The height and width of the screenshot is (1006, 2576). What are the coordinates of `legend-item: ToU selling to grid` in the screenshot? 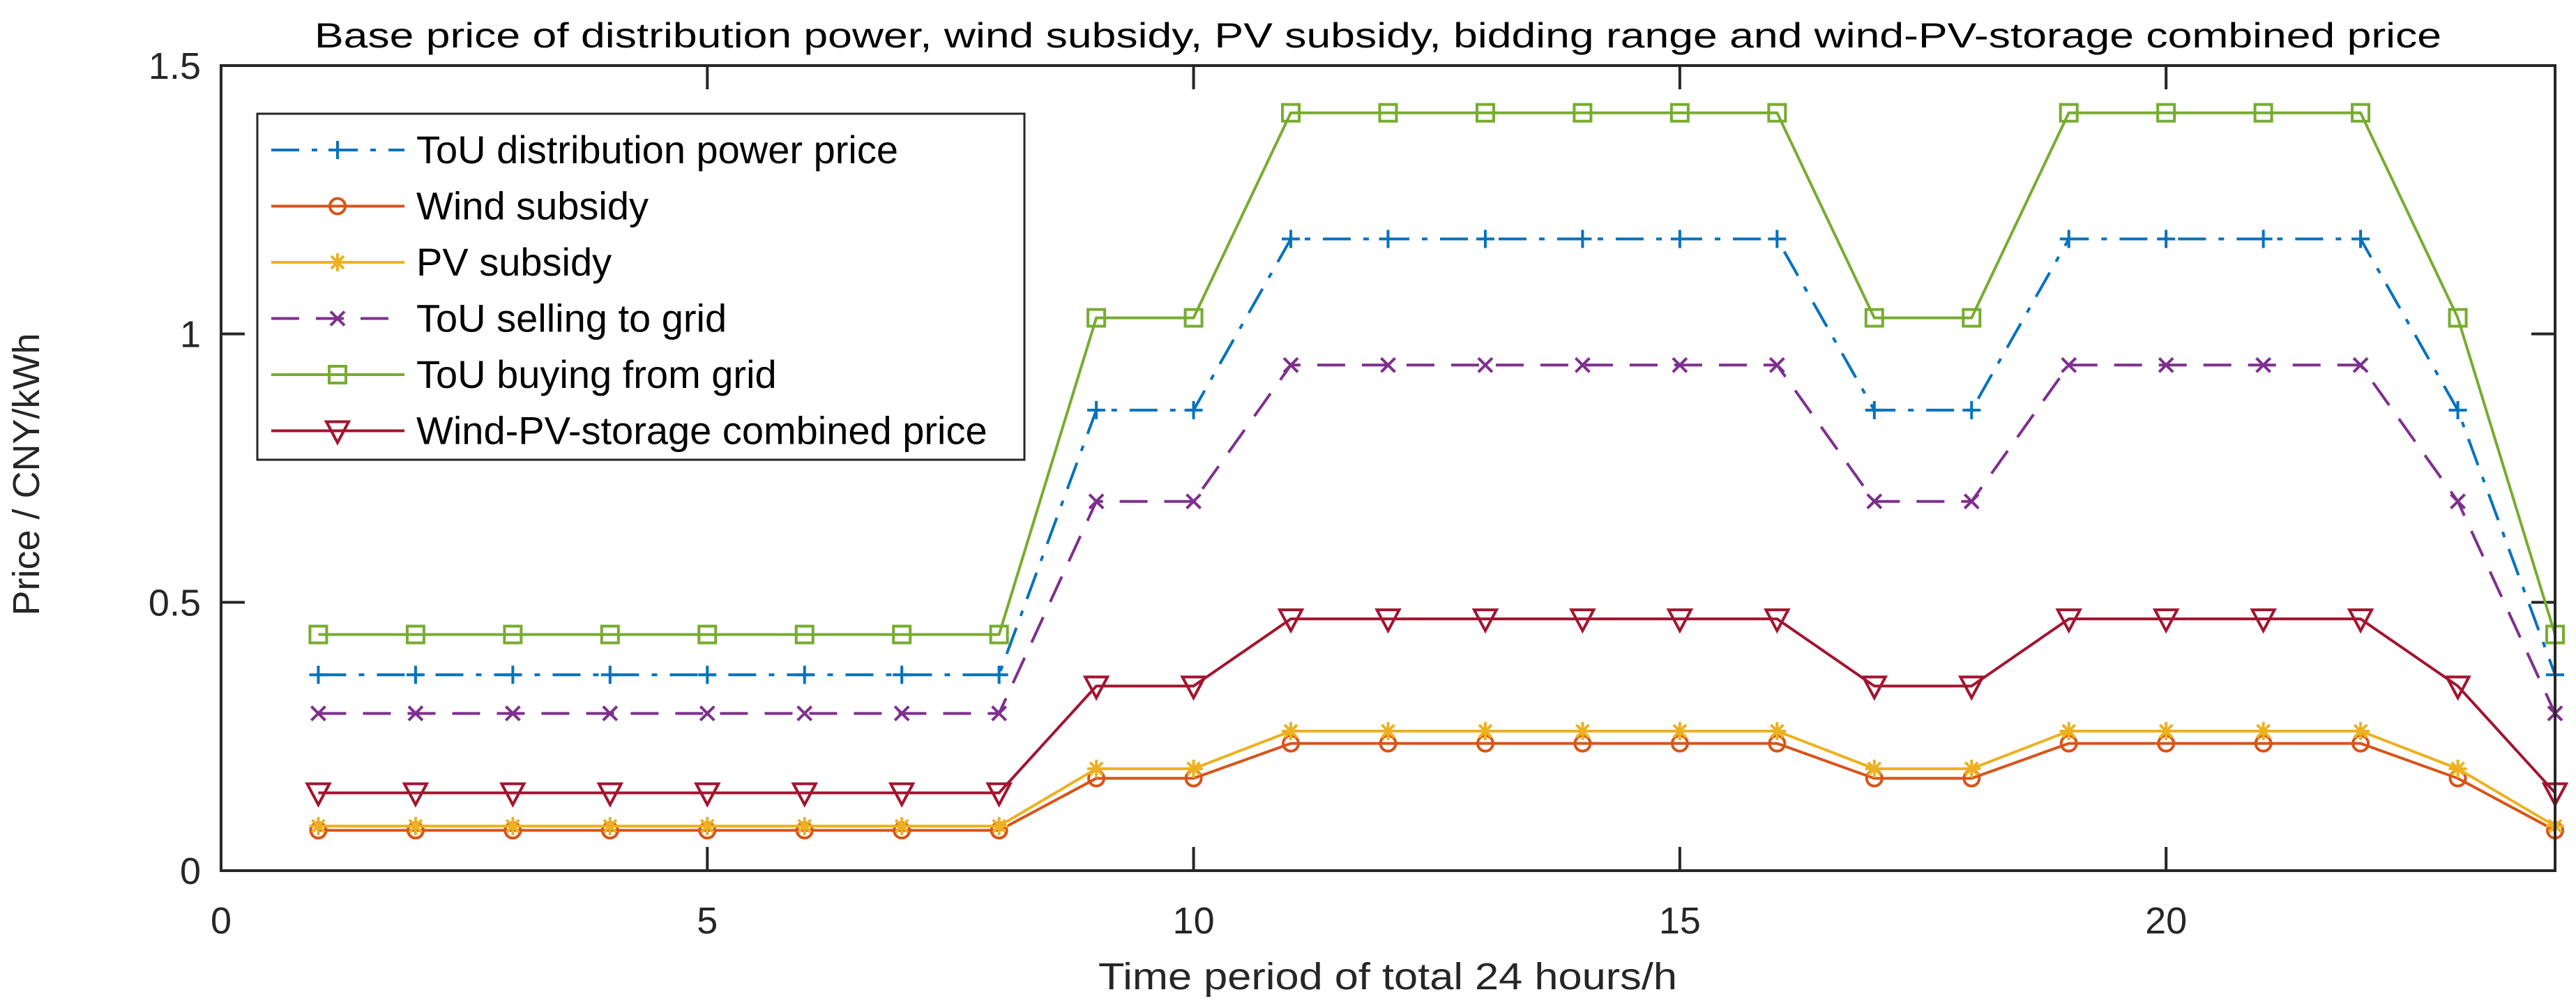 It's located at (499, 318).